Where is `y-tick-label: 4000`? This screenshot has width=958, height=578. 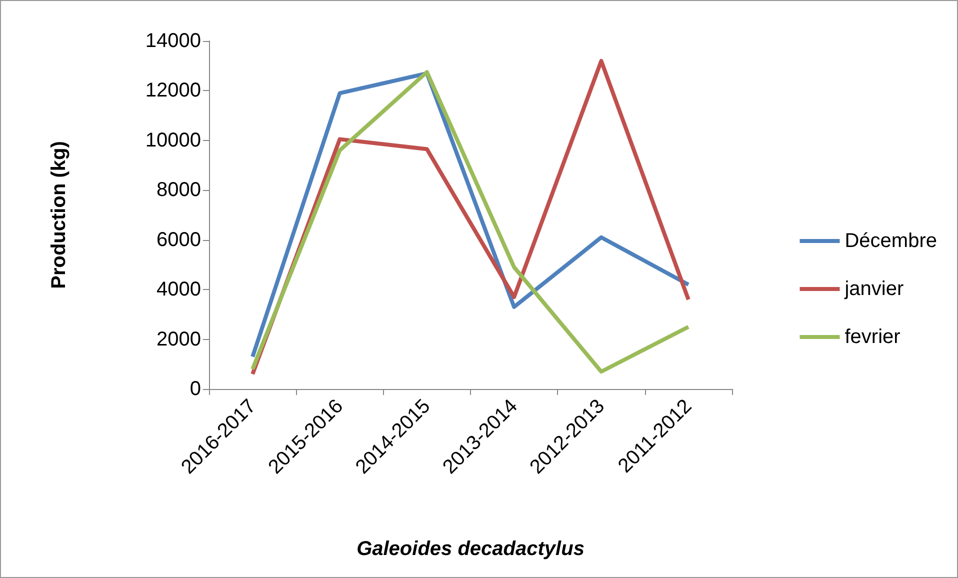
y-tick-label: 4000 is located at coordinates (178, 289).